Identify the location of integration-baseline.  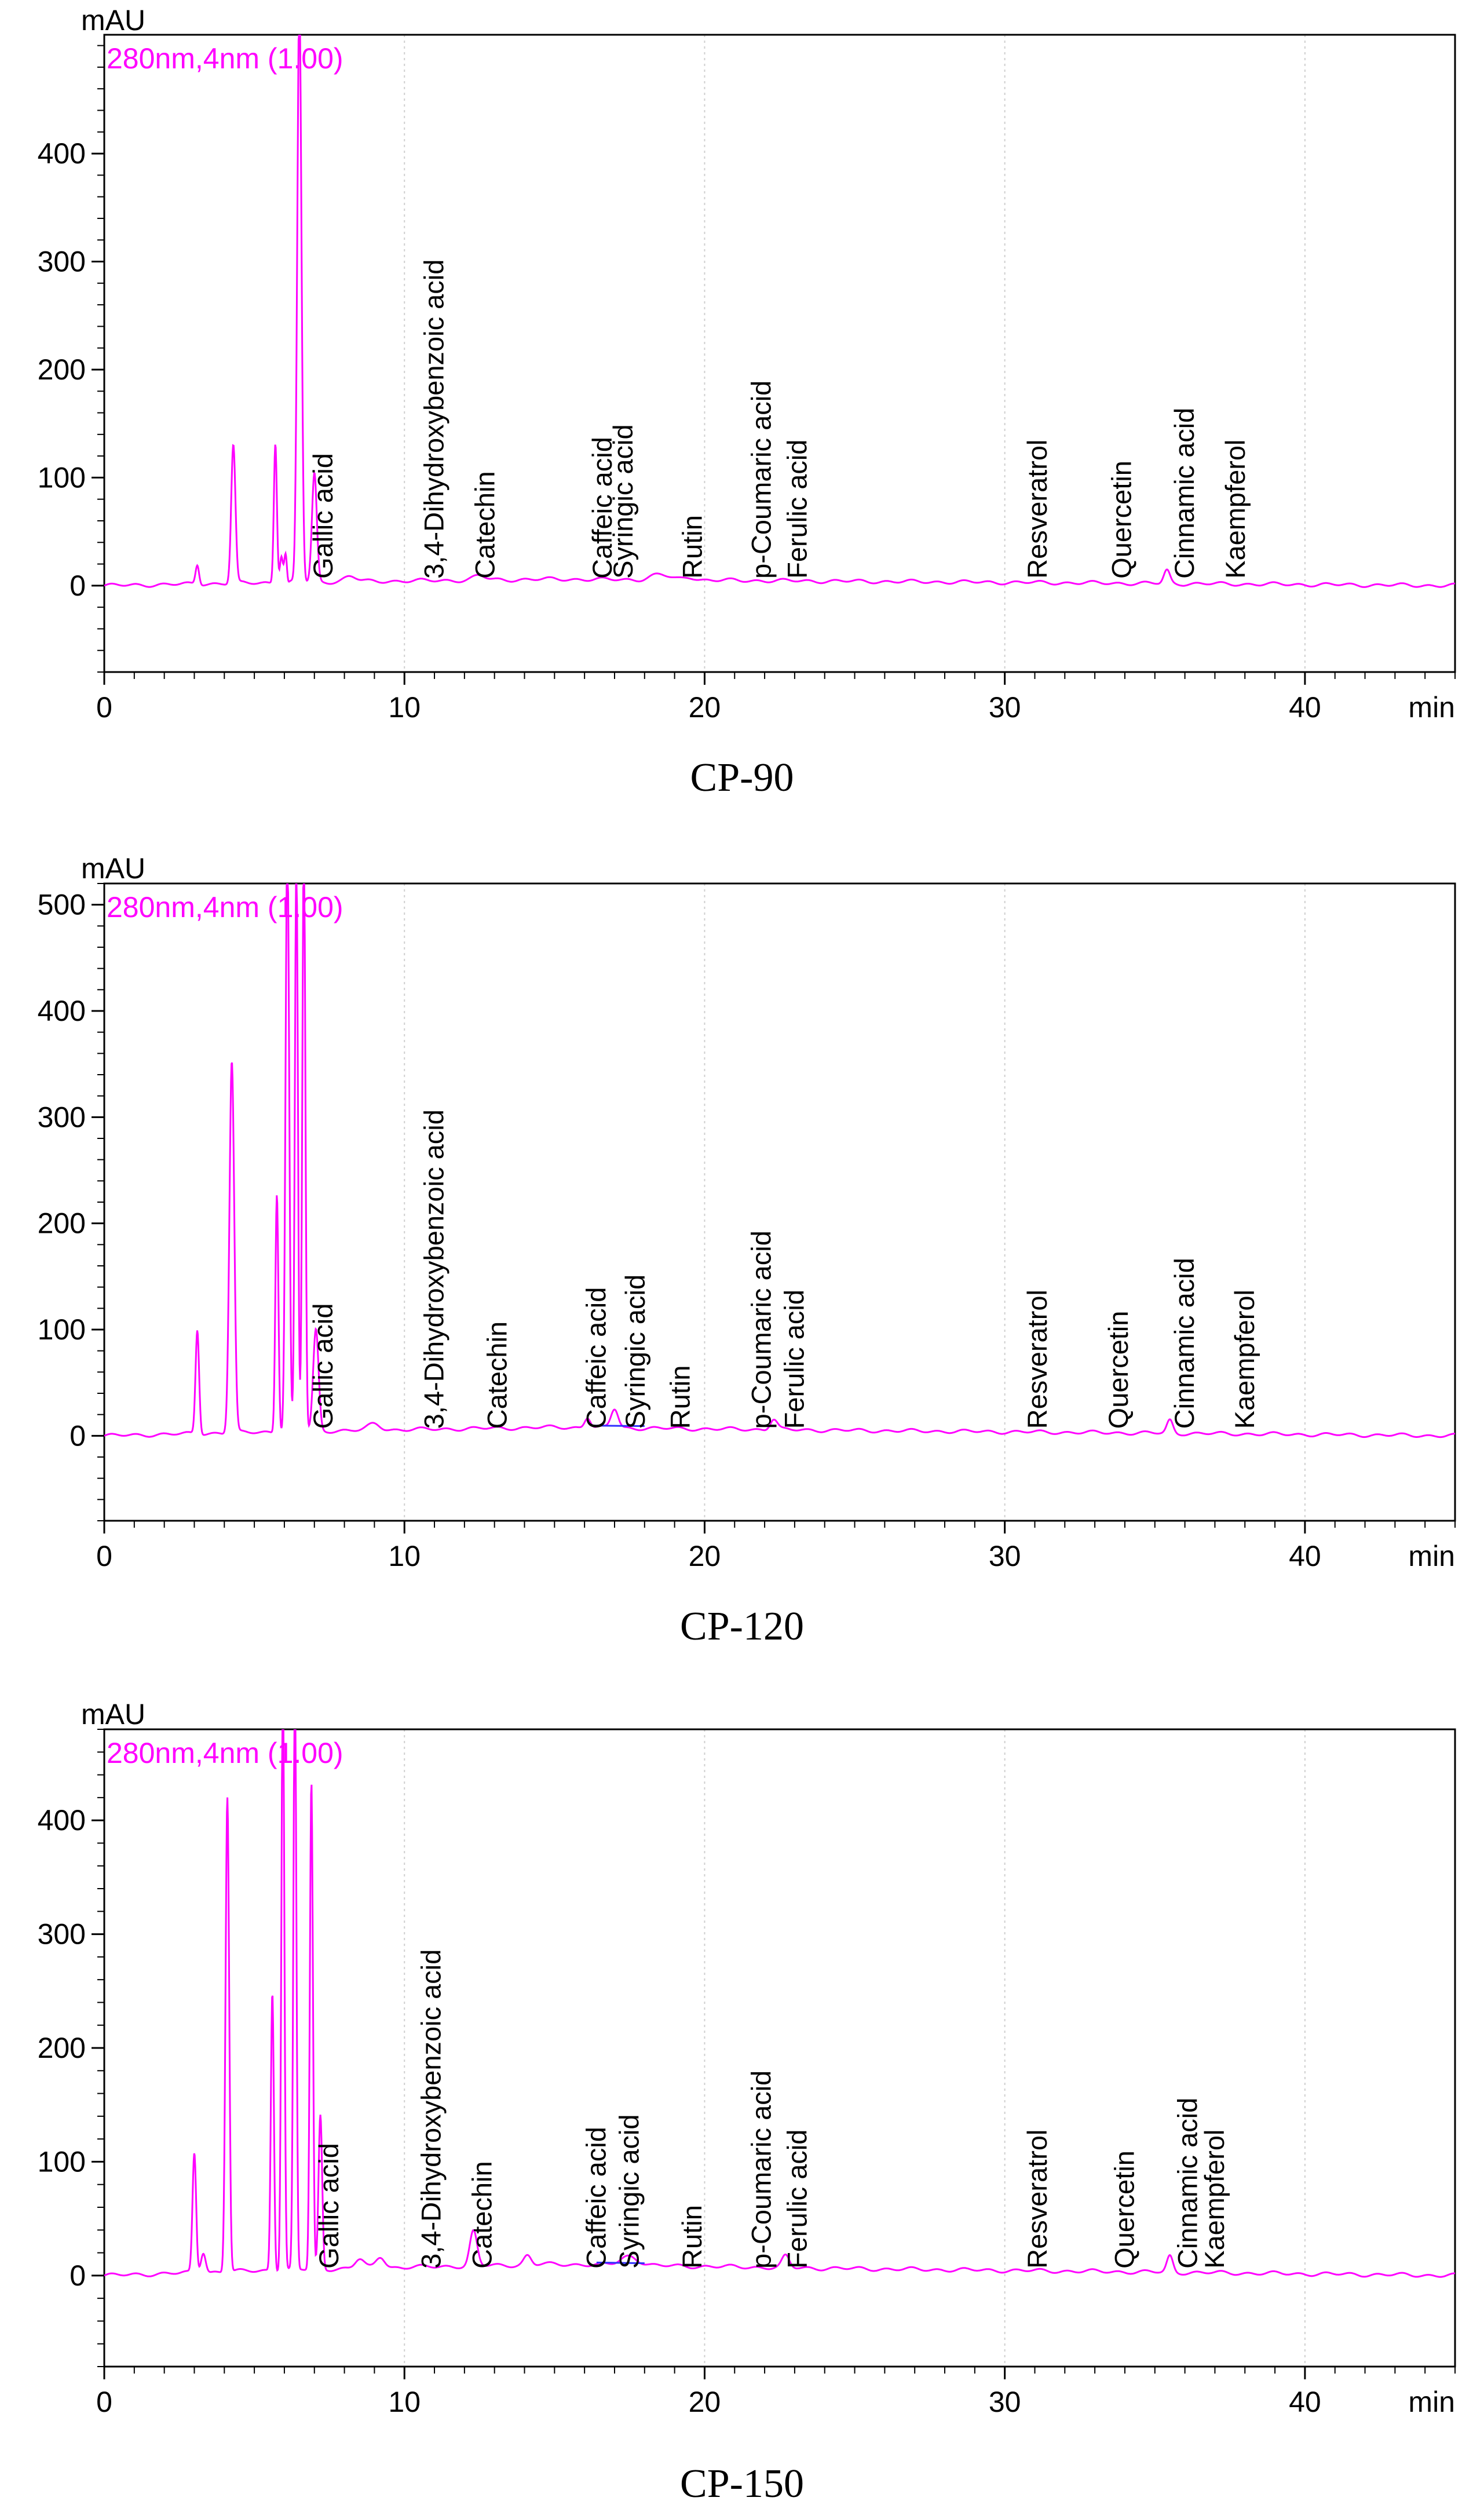
(620, 2263).